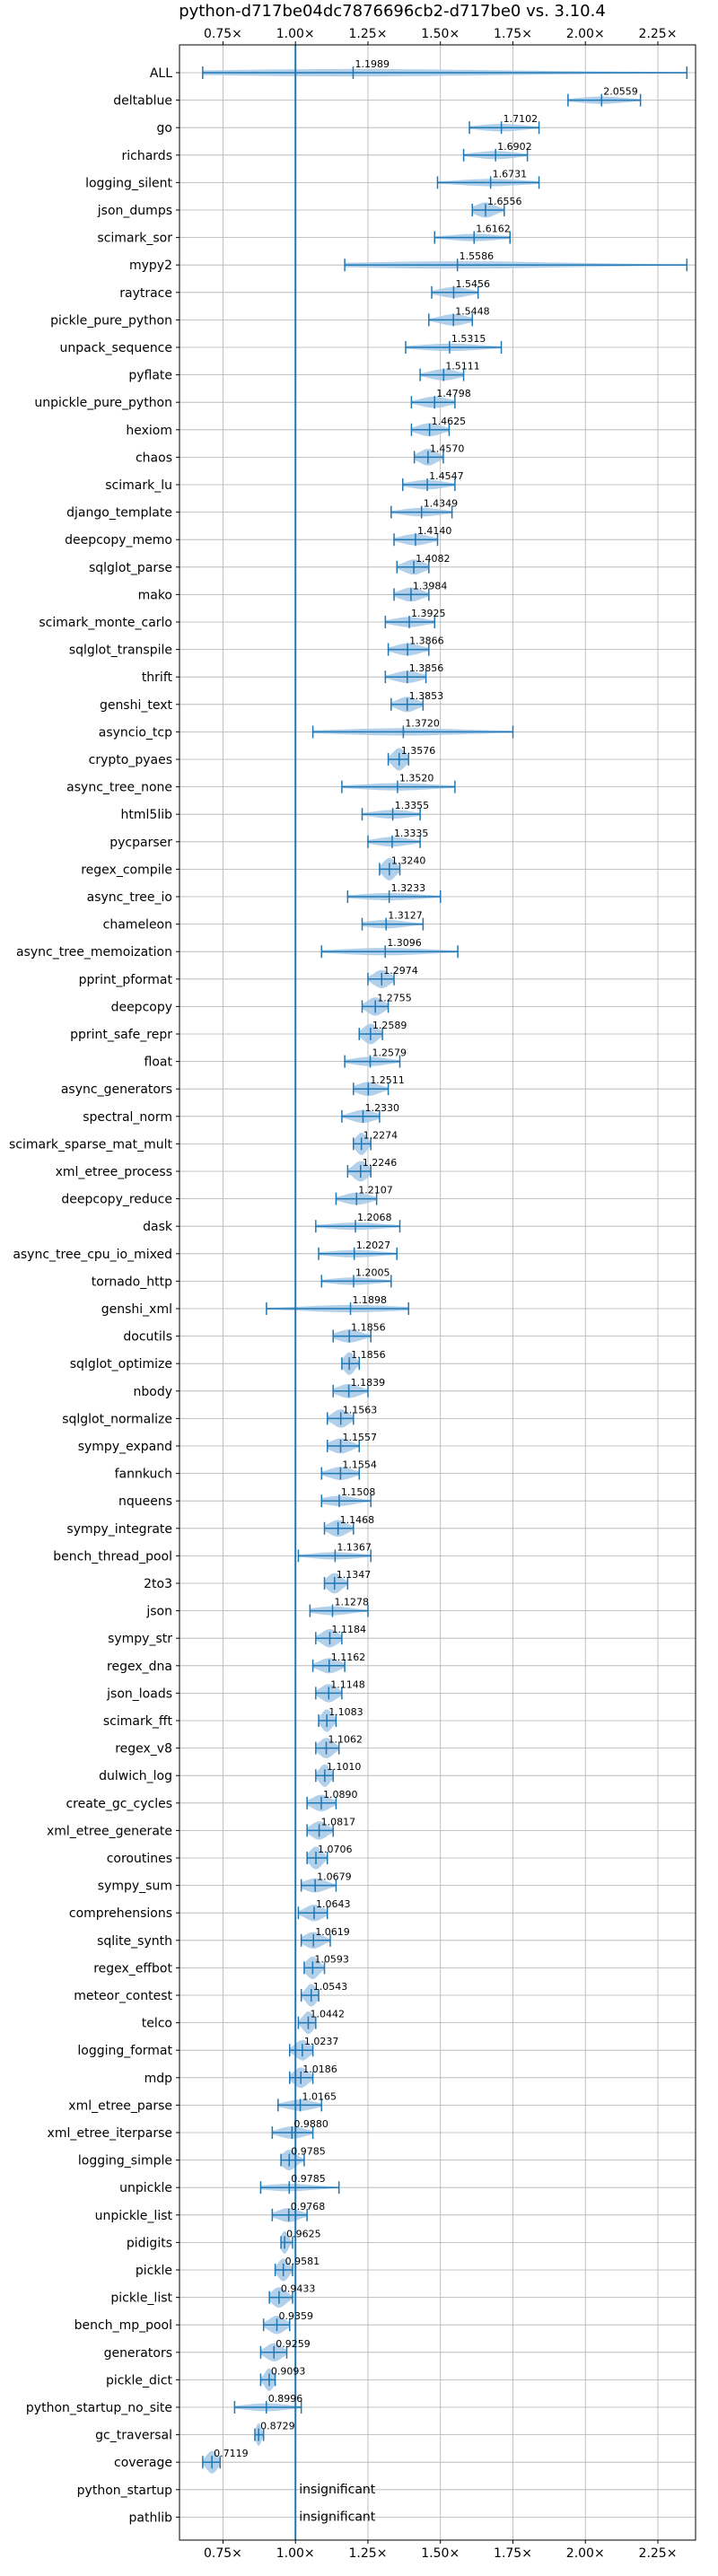  I want to click on benchmark-label: mako, so click(155, 595).